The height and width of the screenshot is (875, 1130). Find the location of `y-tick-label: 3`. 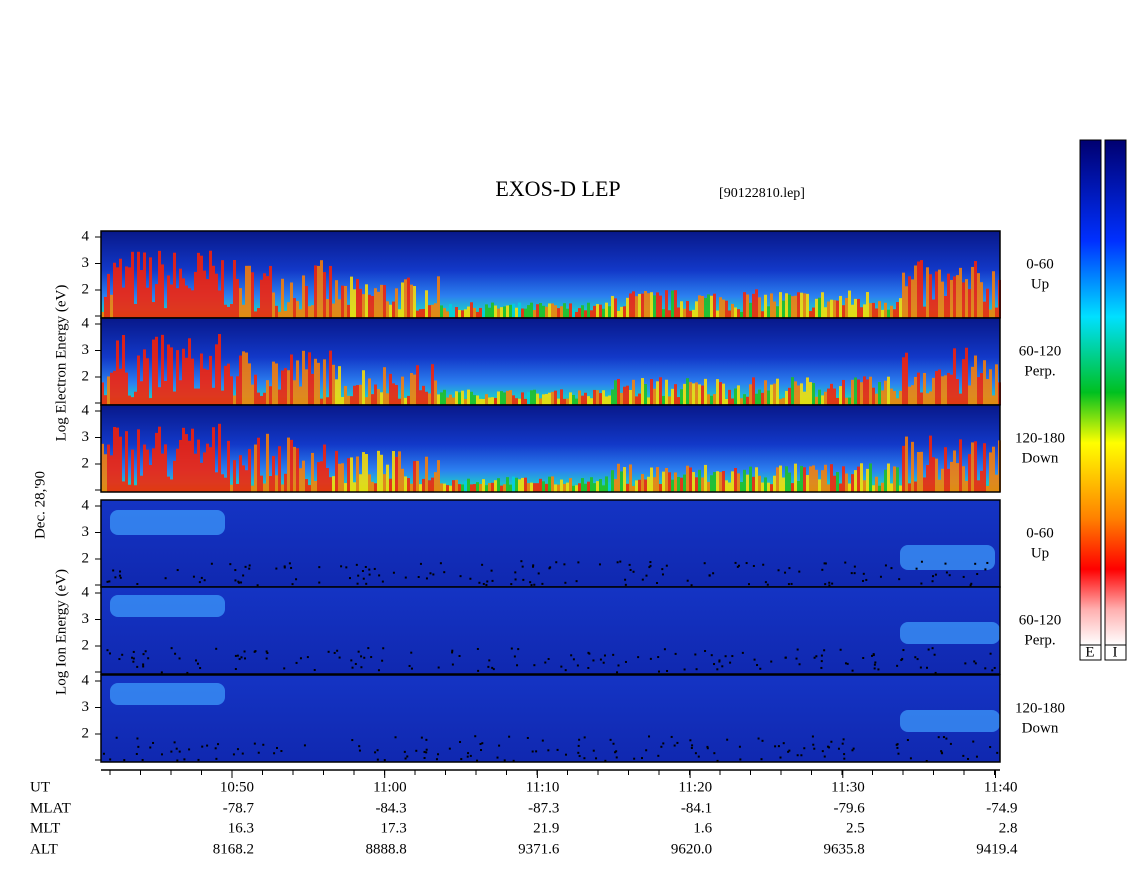

y-tick-label: 3 is located at coordinates (86, 532).